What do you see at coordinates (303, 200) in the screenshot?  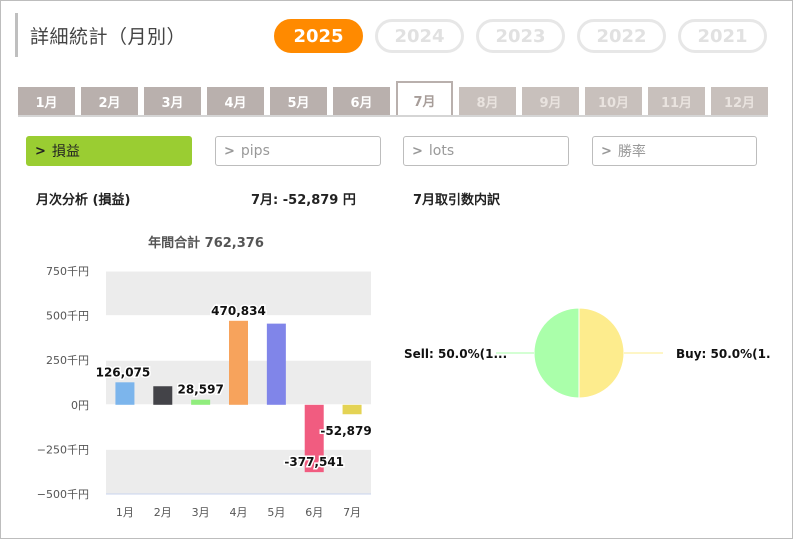 I see `month-profit-value: 7月: -52,879 円` at bounding box center [303, 200].